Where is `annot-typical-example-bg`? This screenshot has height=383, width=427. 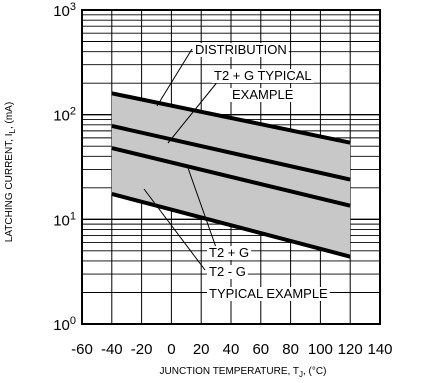
annot-typical-example-bg is located at coordinates (268, 294).